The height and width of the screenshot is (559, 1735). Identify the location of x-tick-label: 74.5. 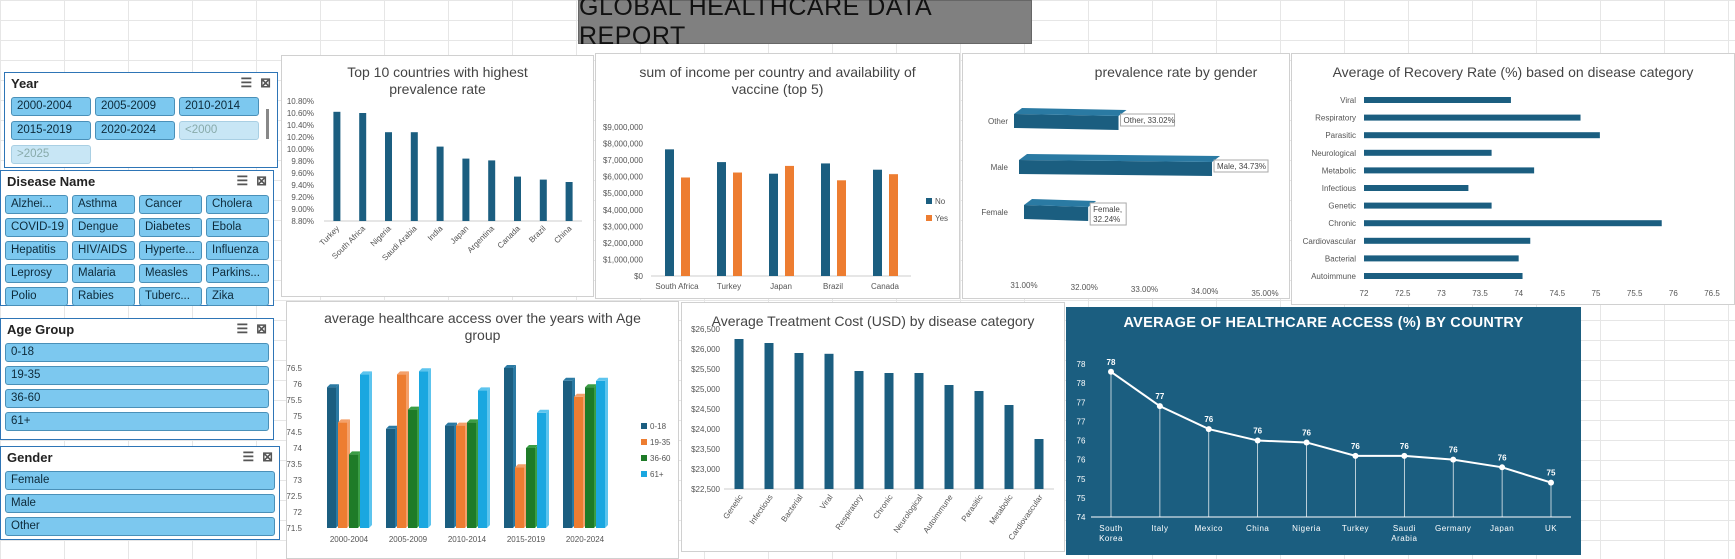
(1558, 293).